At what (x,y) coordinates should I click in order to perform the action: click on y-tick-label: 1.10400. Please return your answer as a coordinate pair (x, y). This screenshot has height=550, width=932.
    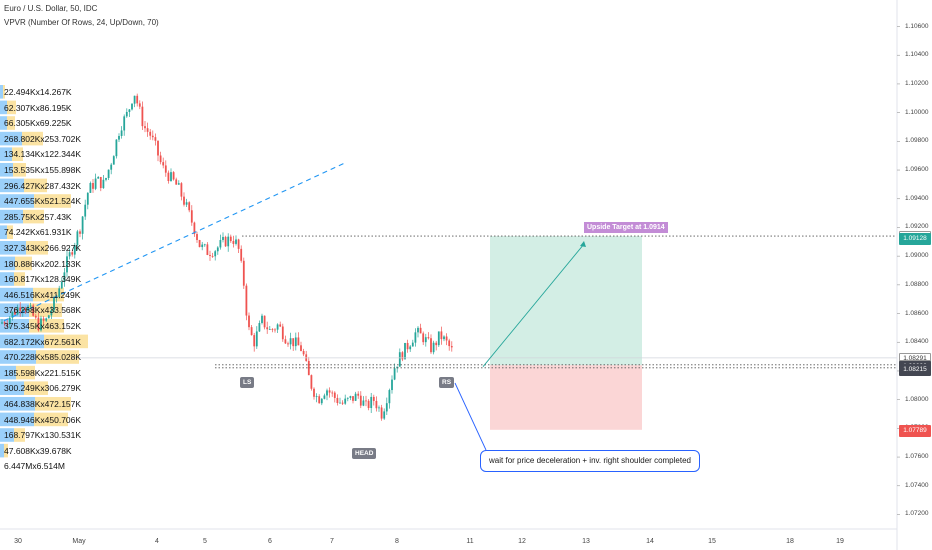
    Looking at the image, I should click on (917, 55).